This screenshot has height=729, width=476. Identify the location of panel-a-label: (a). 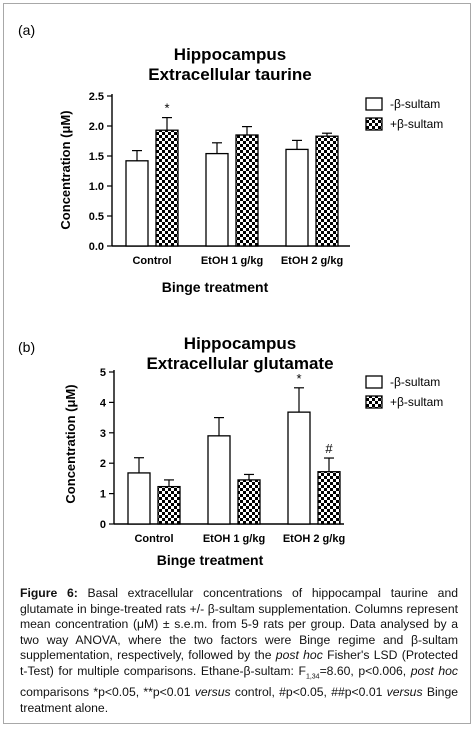
(27, 30).